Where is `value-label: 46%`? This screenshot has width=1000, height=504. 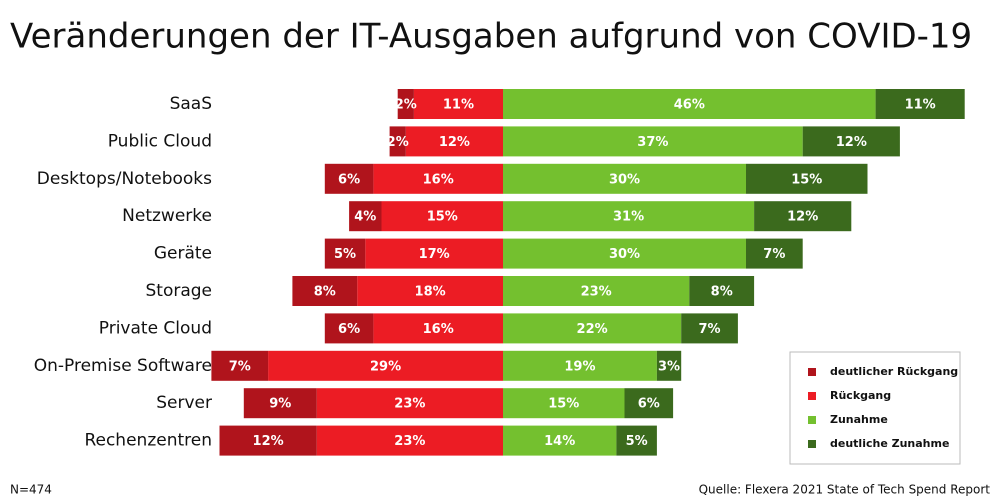
value-label: 46% is located at coordinates (689, 105).